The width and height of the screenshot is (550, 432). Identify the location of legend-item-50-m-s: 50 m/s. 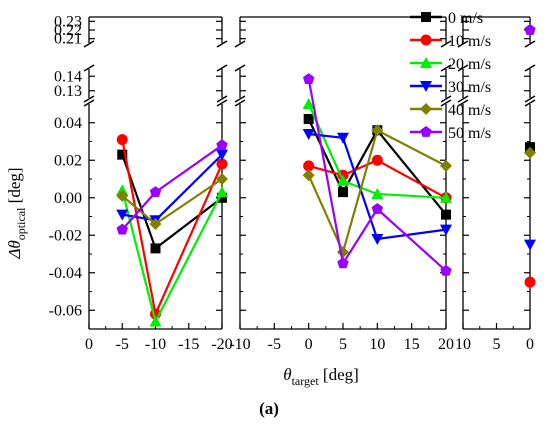
(450, 133).